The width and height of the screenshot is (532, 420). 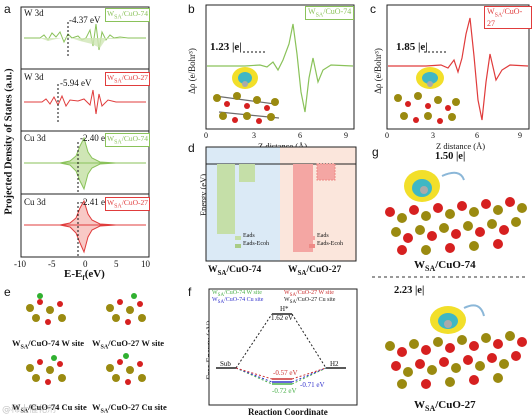 I want to click on panel-d-label: d, so click(x=191, y=148).